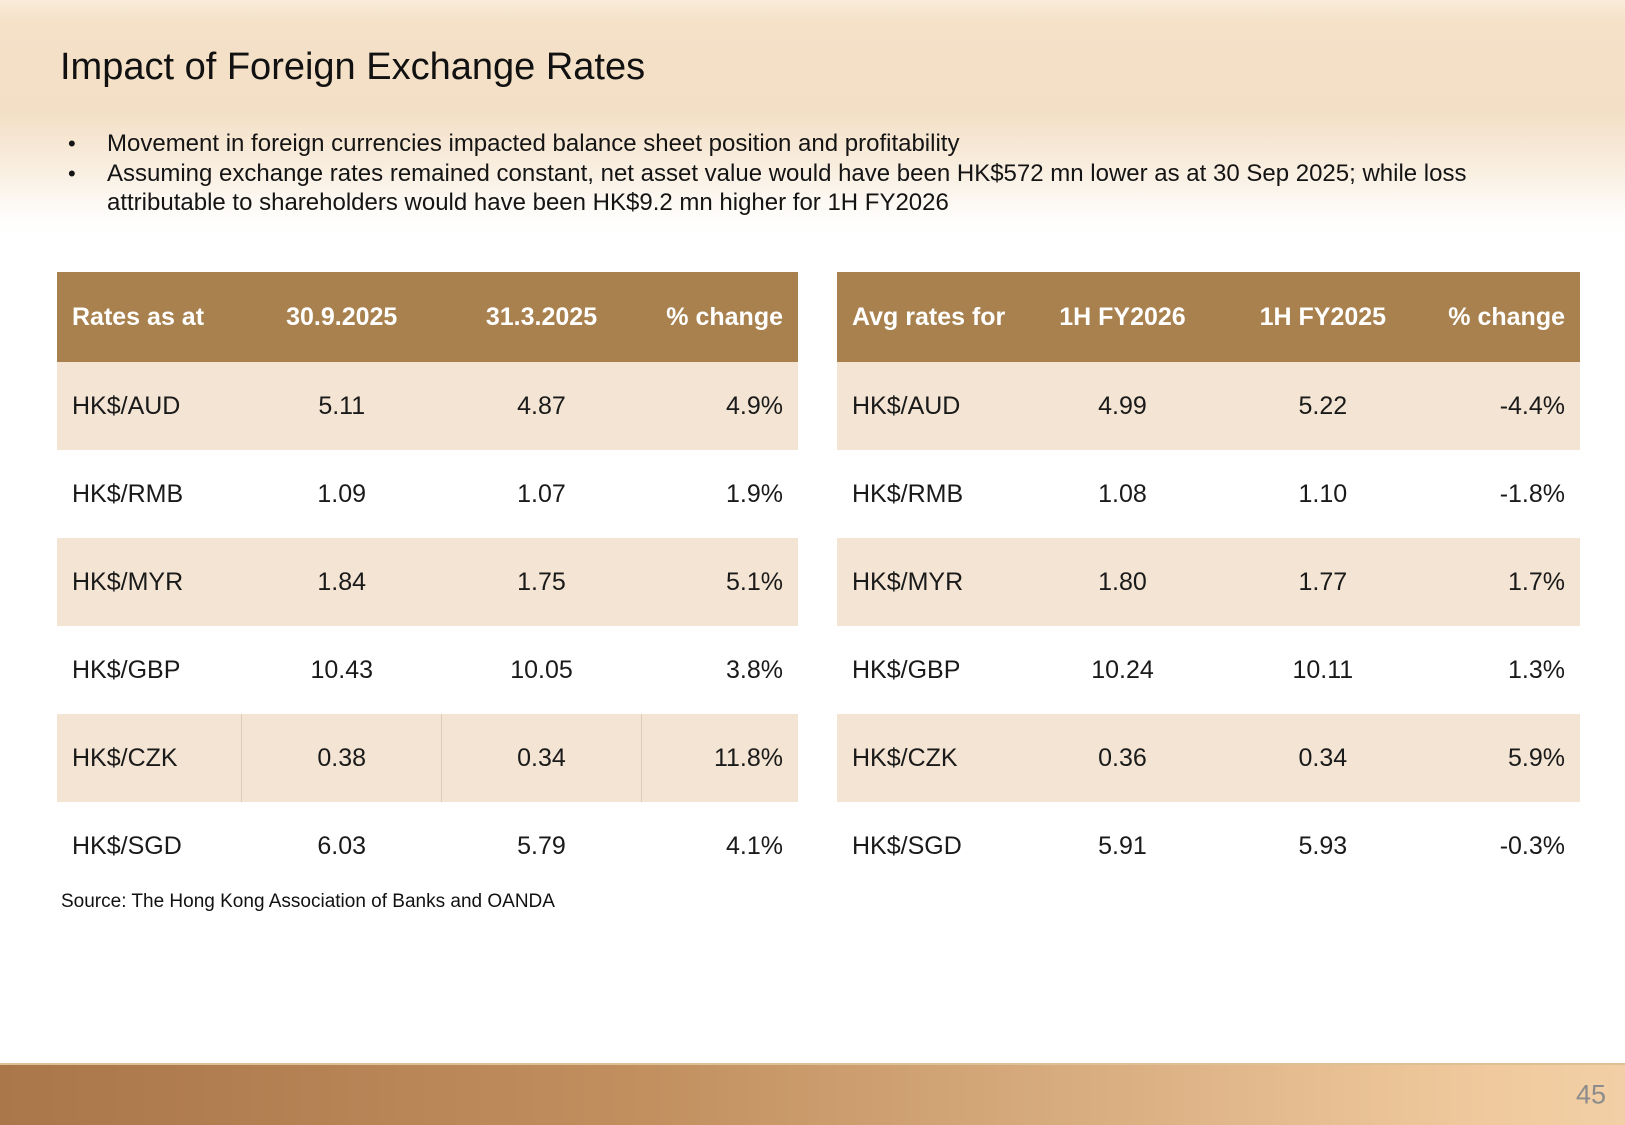  What do you see at coordinates (1122, 494) in the screenshot?
I see `rate-value-cell: 1.08` at bounding box center [1122, 494].